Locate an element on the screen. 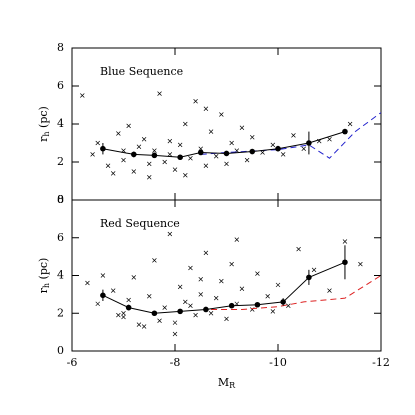 This screenshot has height=415, width=415. x-tick-label: -12 is located at coordinates (381, 362).